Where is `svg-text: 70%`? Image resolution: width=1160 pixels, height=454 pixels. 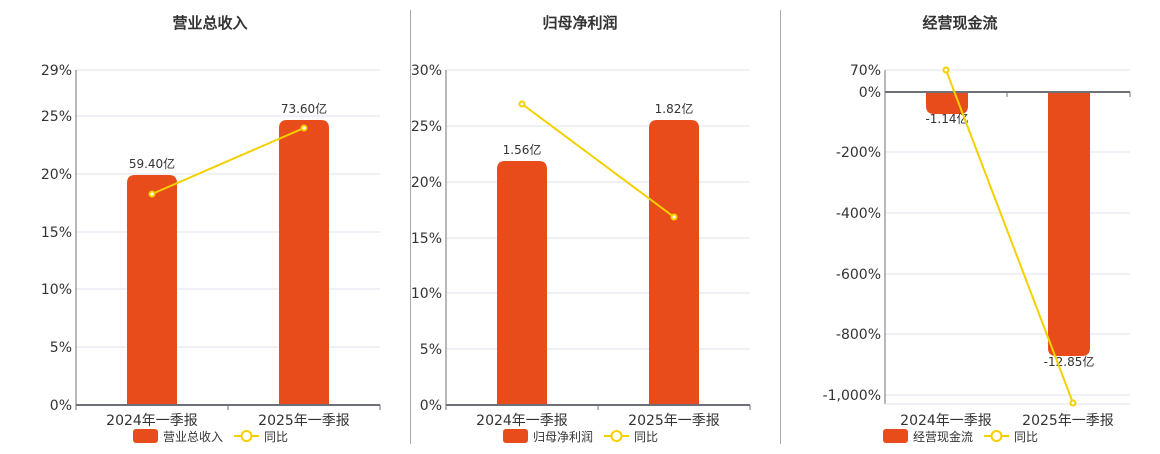
svg-text: 70% is located at coordinates (865, 71).